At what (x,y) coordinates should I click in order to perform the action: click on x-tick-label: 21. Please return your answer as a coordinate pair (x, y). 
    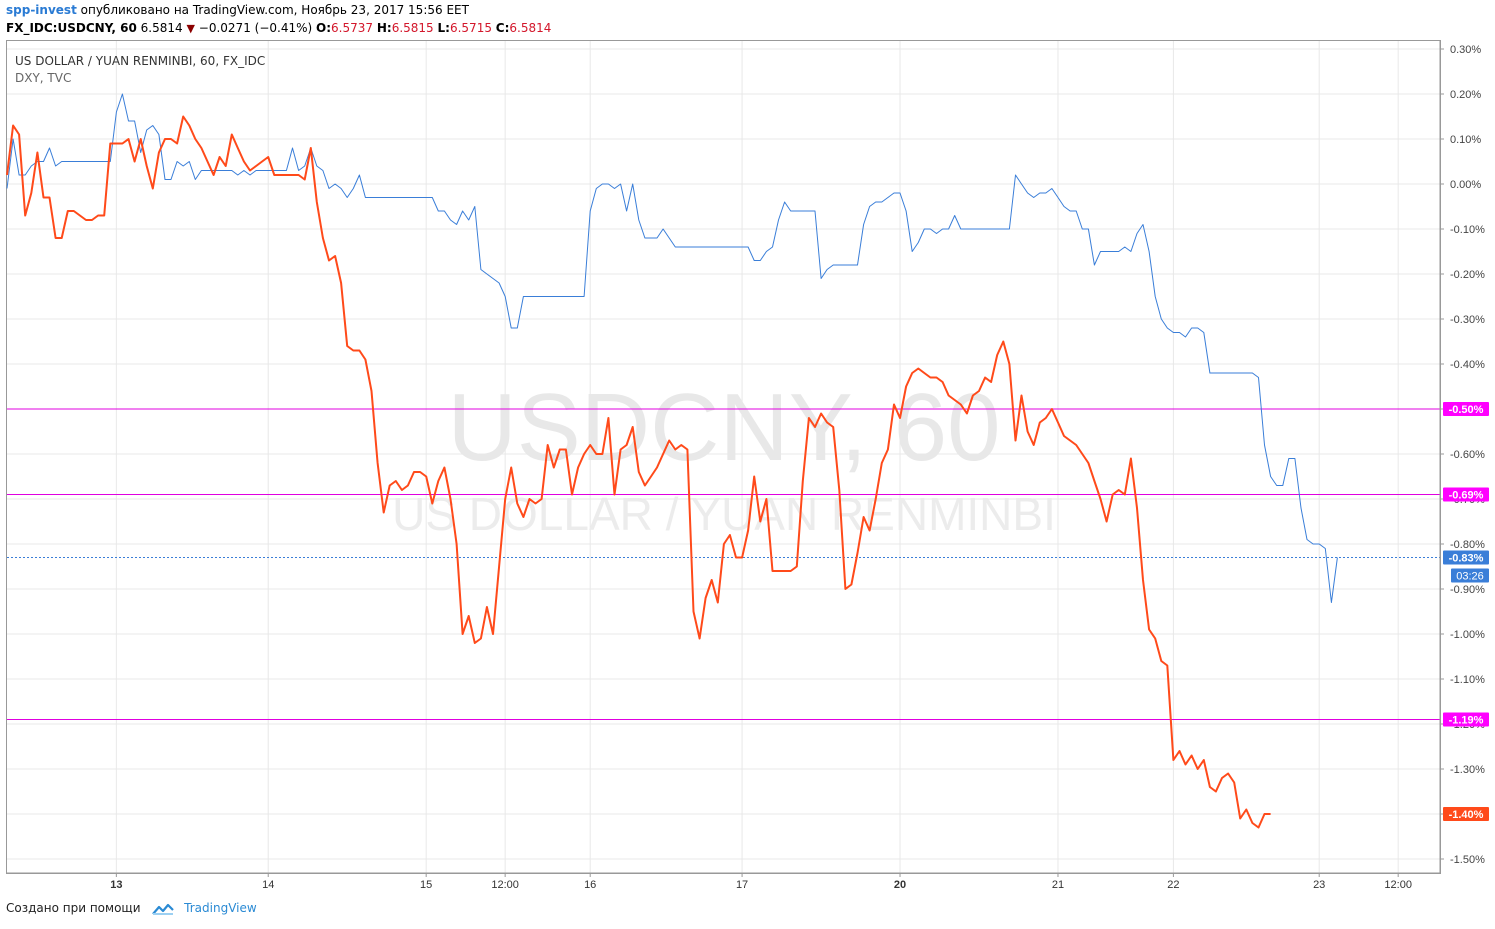
    Looking at the image, I should click on (1058, 885).